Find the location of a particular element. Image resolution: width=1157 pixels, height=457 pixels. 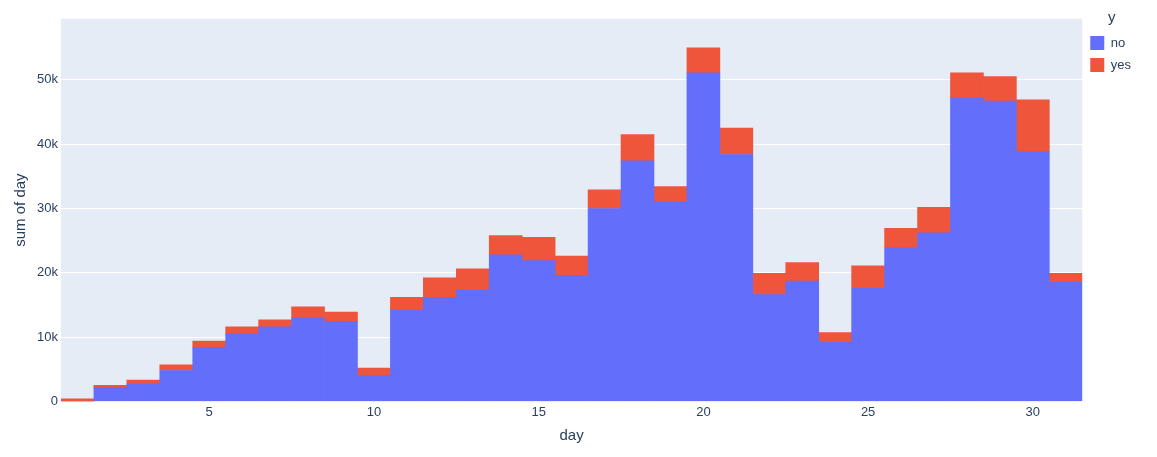

y-axis-title: sum of day is located at coordinates (20, 209).